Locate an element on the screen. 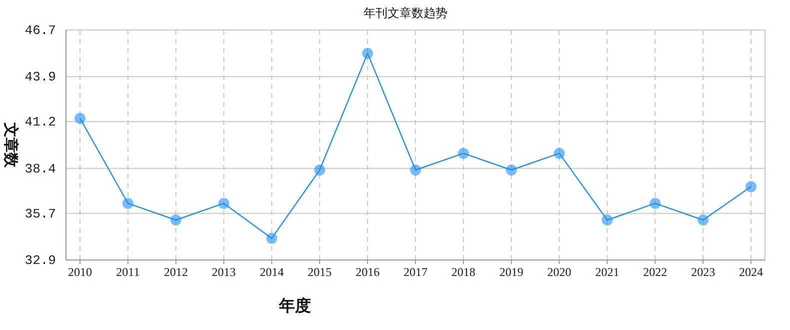 The height and width of the screenshot is (330, 790). x-tick-label: 2016 is located at coordinates (368, 272).